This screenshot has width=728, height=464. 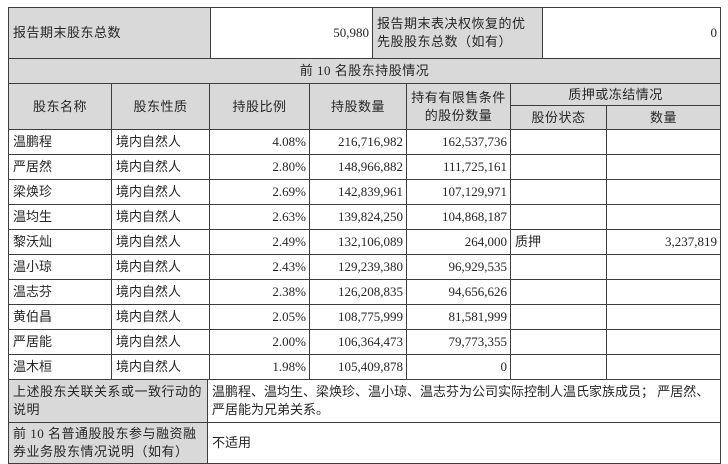 I want to click on header-row-2: 股份状态 数量, so click(x=365, y=117).